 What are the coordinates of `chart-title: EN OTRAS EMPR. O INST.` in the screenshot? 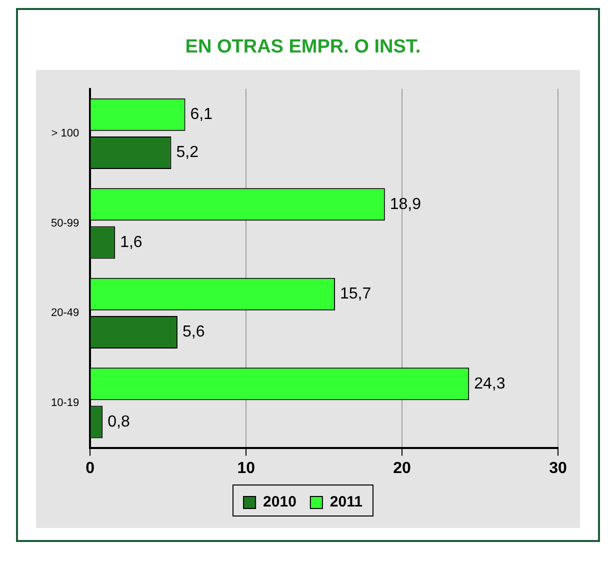 It's located at (303, 47).